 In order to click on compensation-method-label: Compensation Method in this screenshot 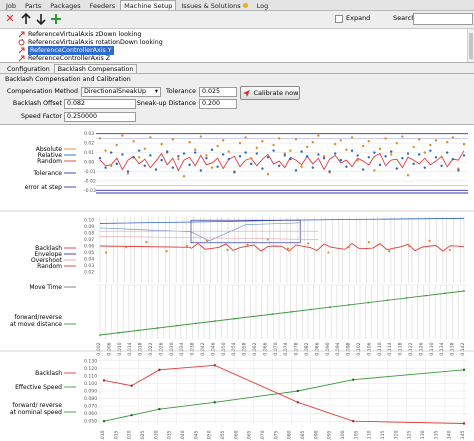, I will do `click(42, 91)`.